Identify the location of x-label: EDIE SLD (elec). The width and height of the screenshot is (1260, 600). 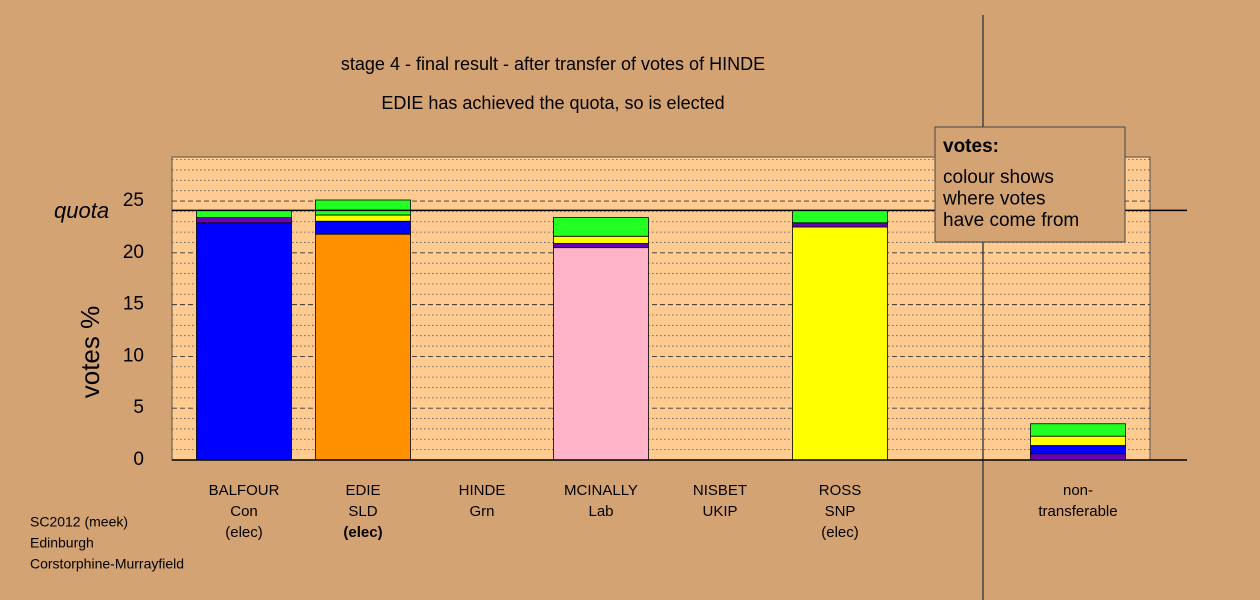
(363, 511).